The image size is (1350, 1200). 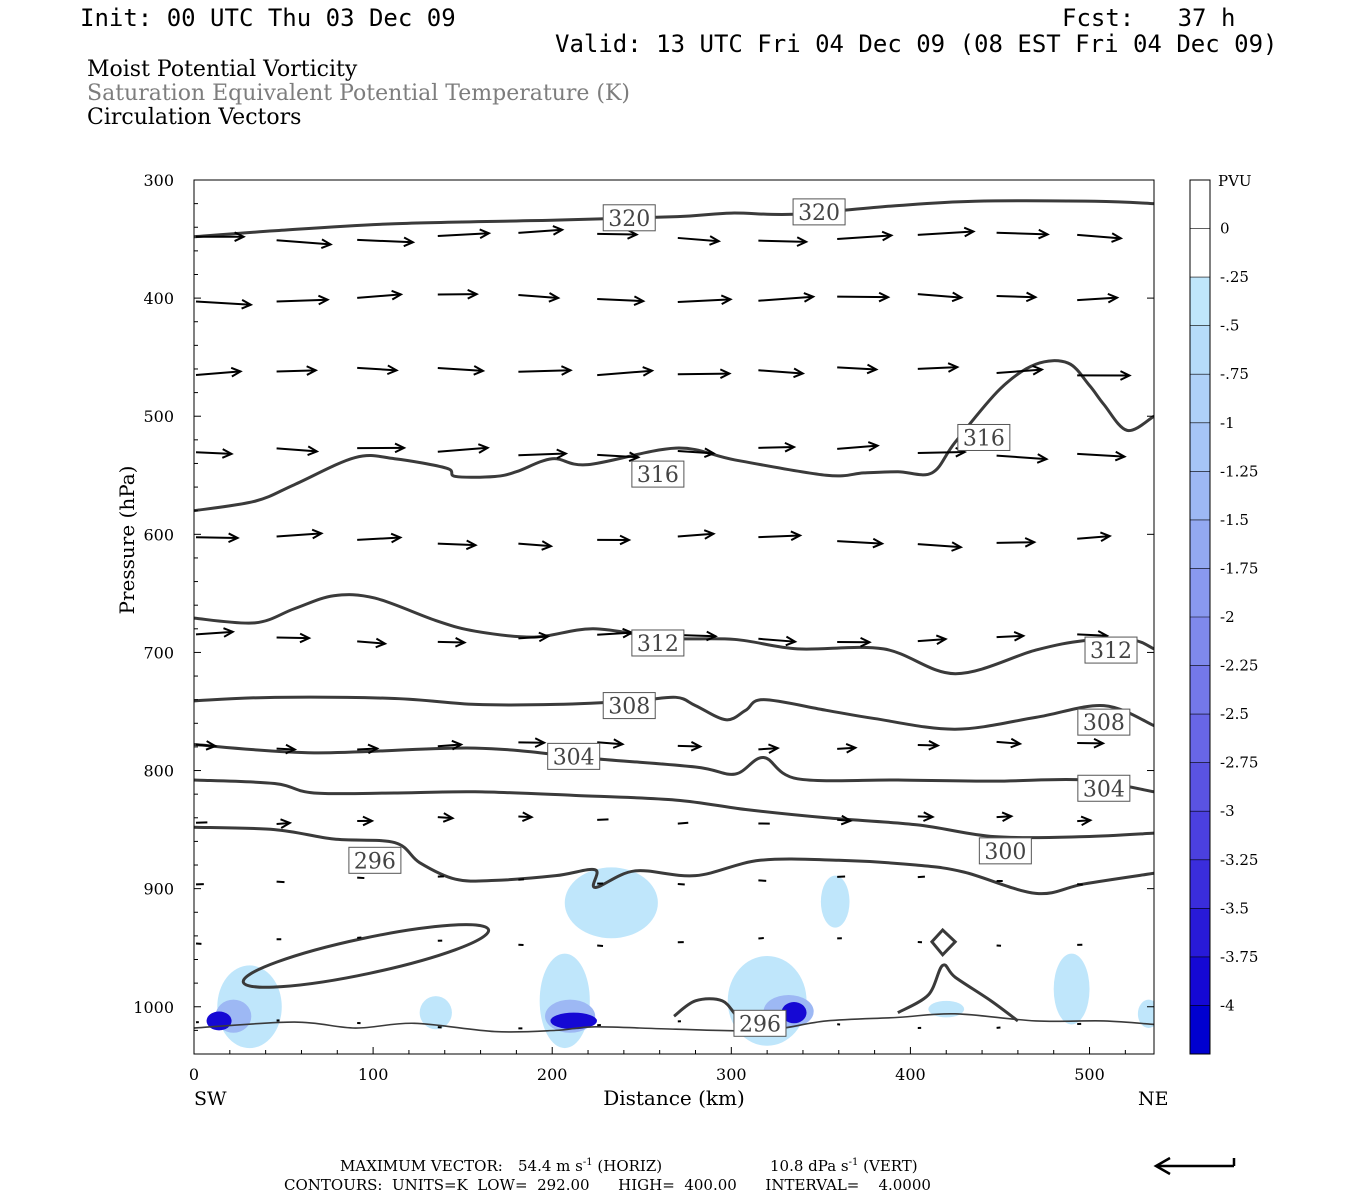 I want to click on x-tick-label: 500, so click(x=1089, y=1074).